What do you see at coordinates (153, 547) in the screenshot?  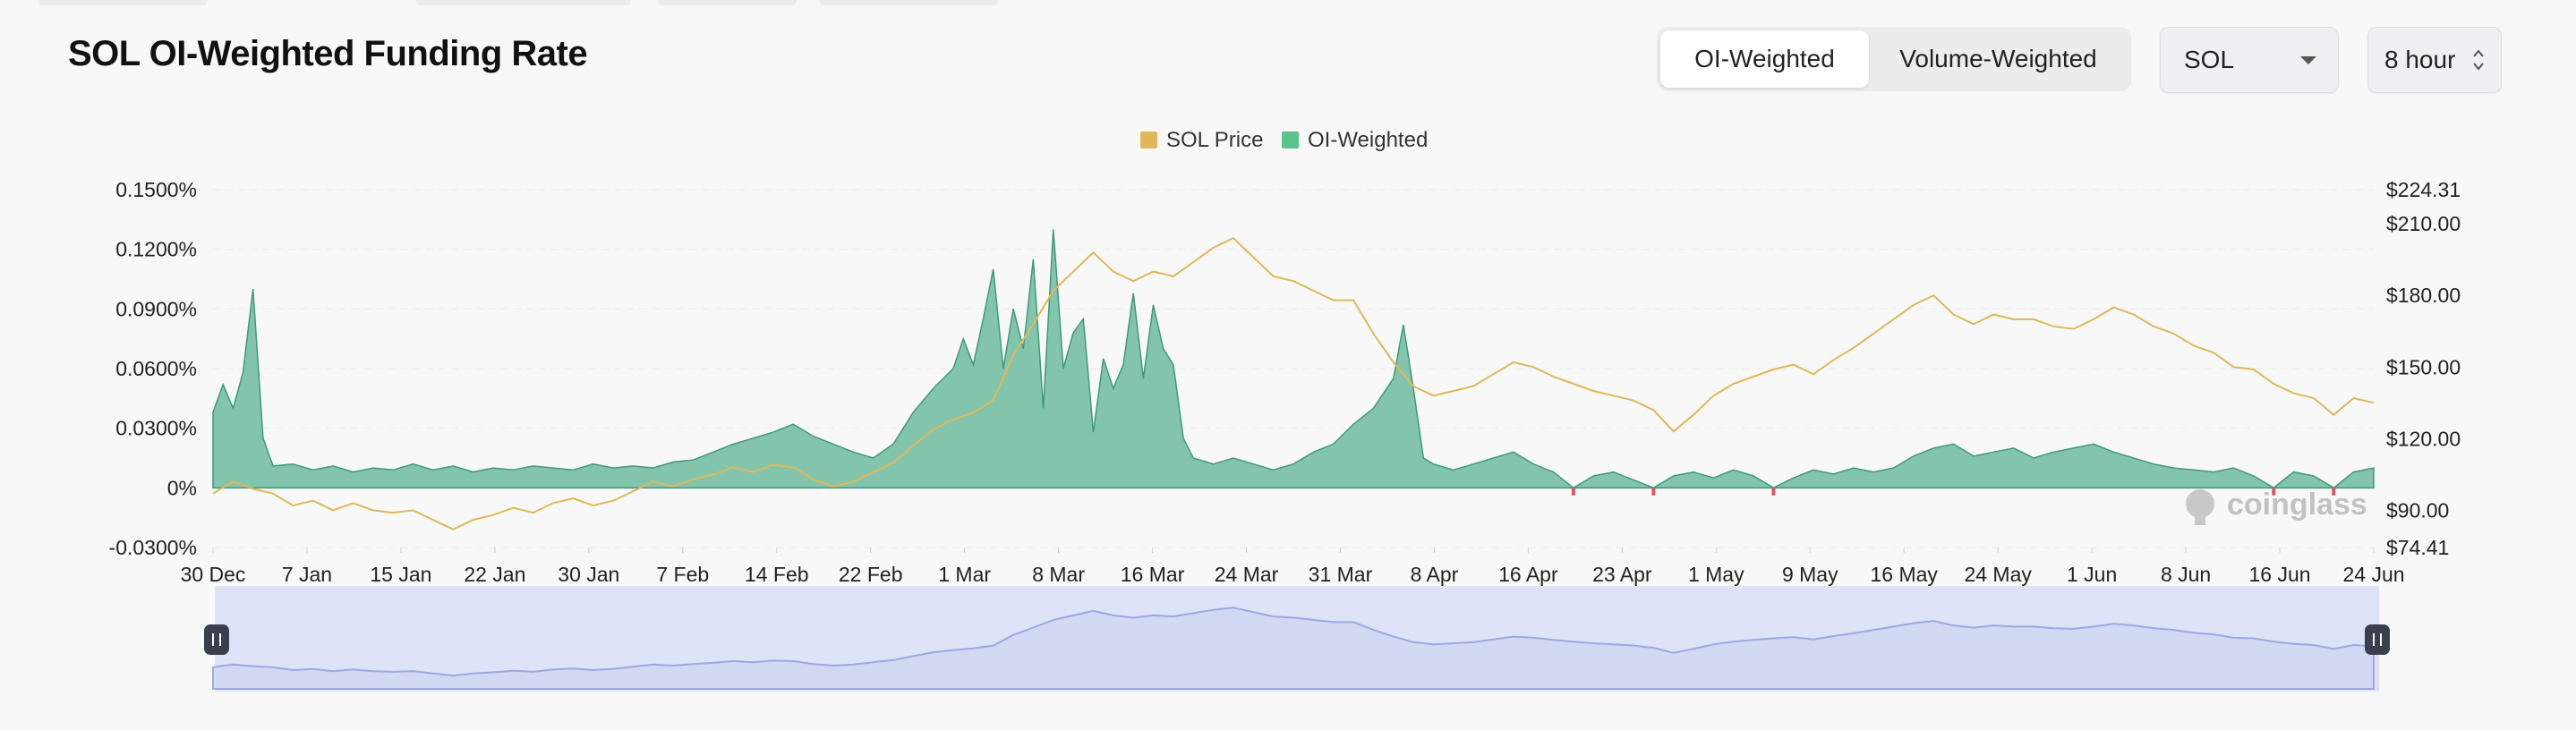 I see `y-left-tick-label: -0.0300%` at bounding box center [153, 547].